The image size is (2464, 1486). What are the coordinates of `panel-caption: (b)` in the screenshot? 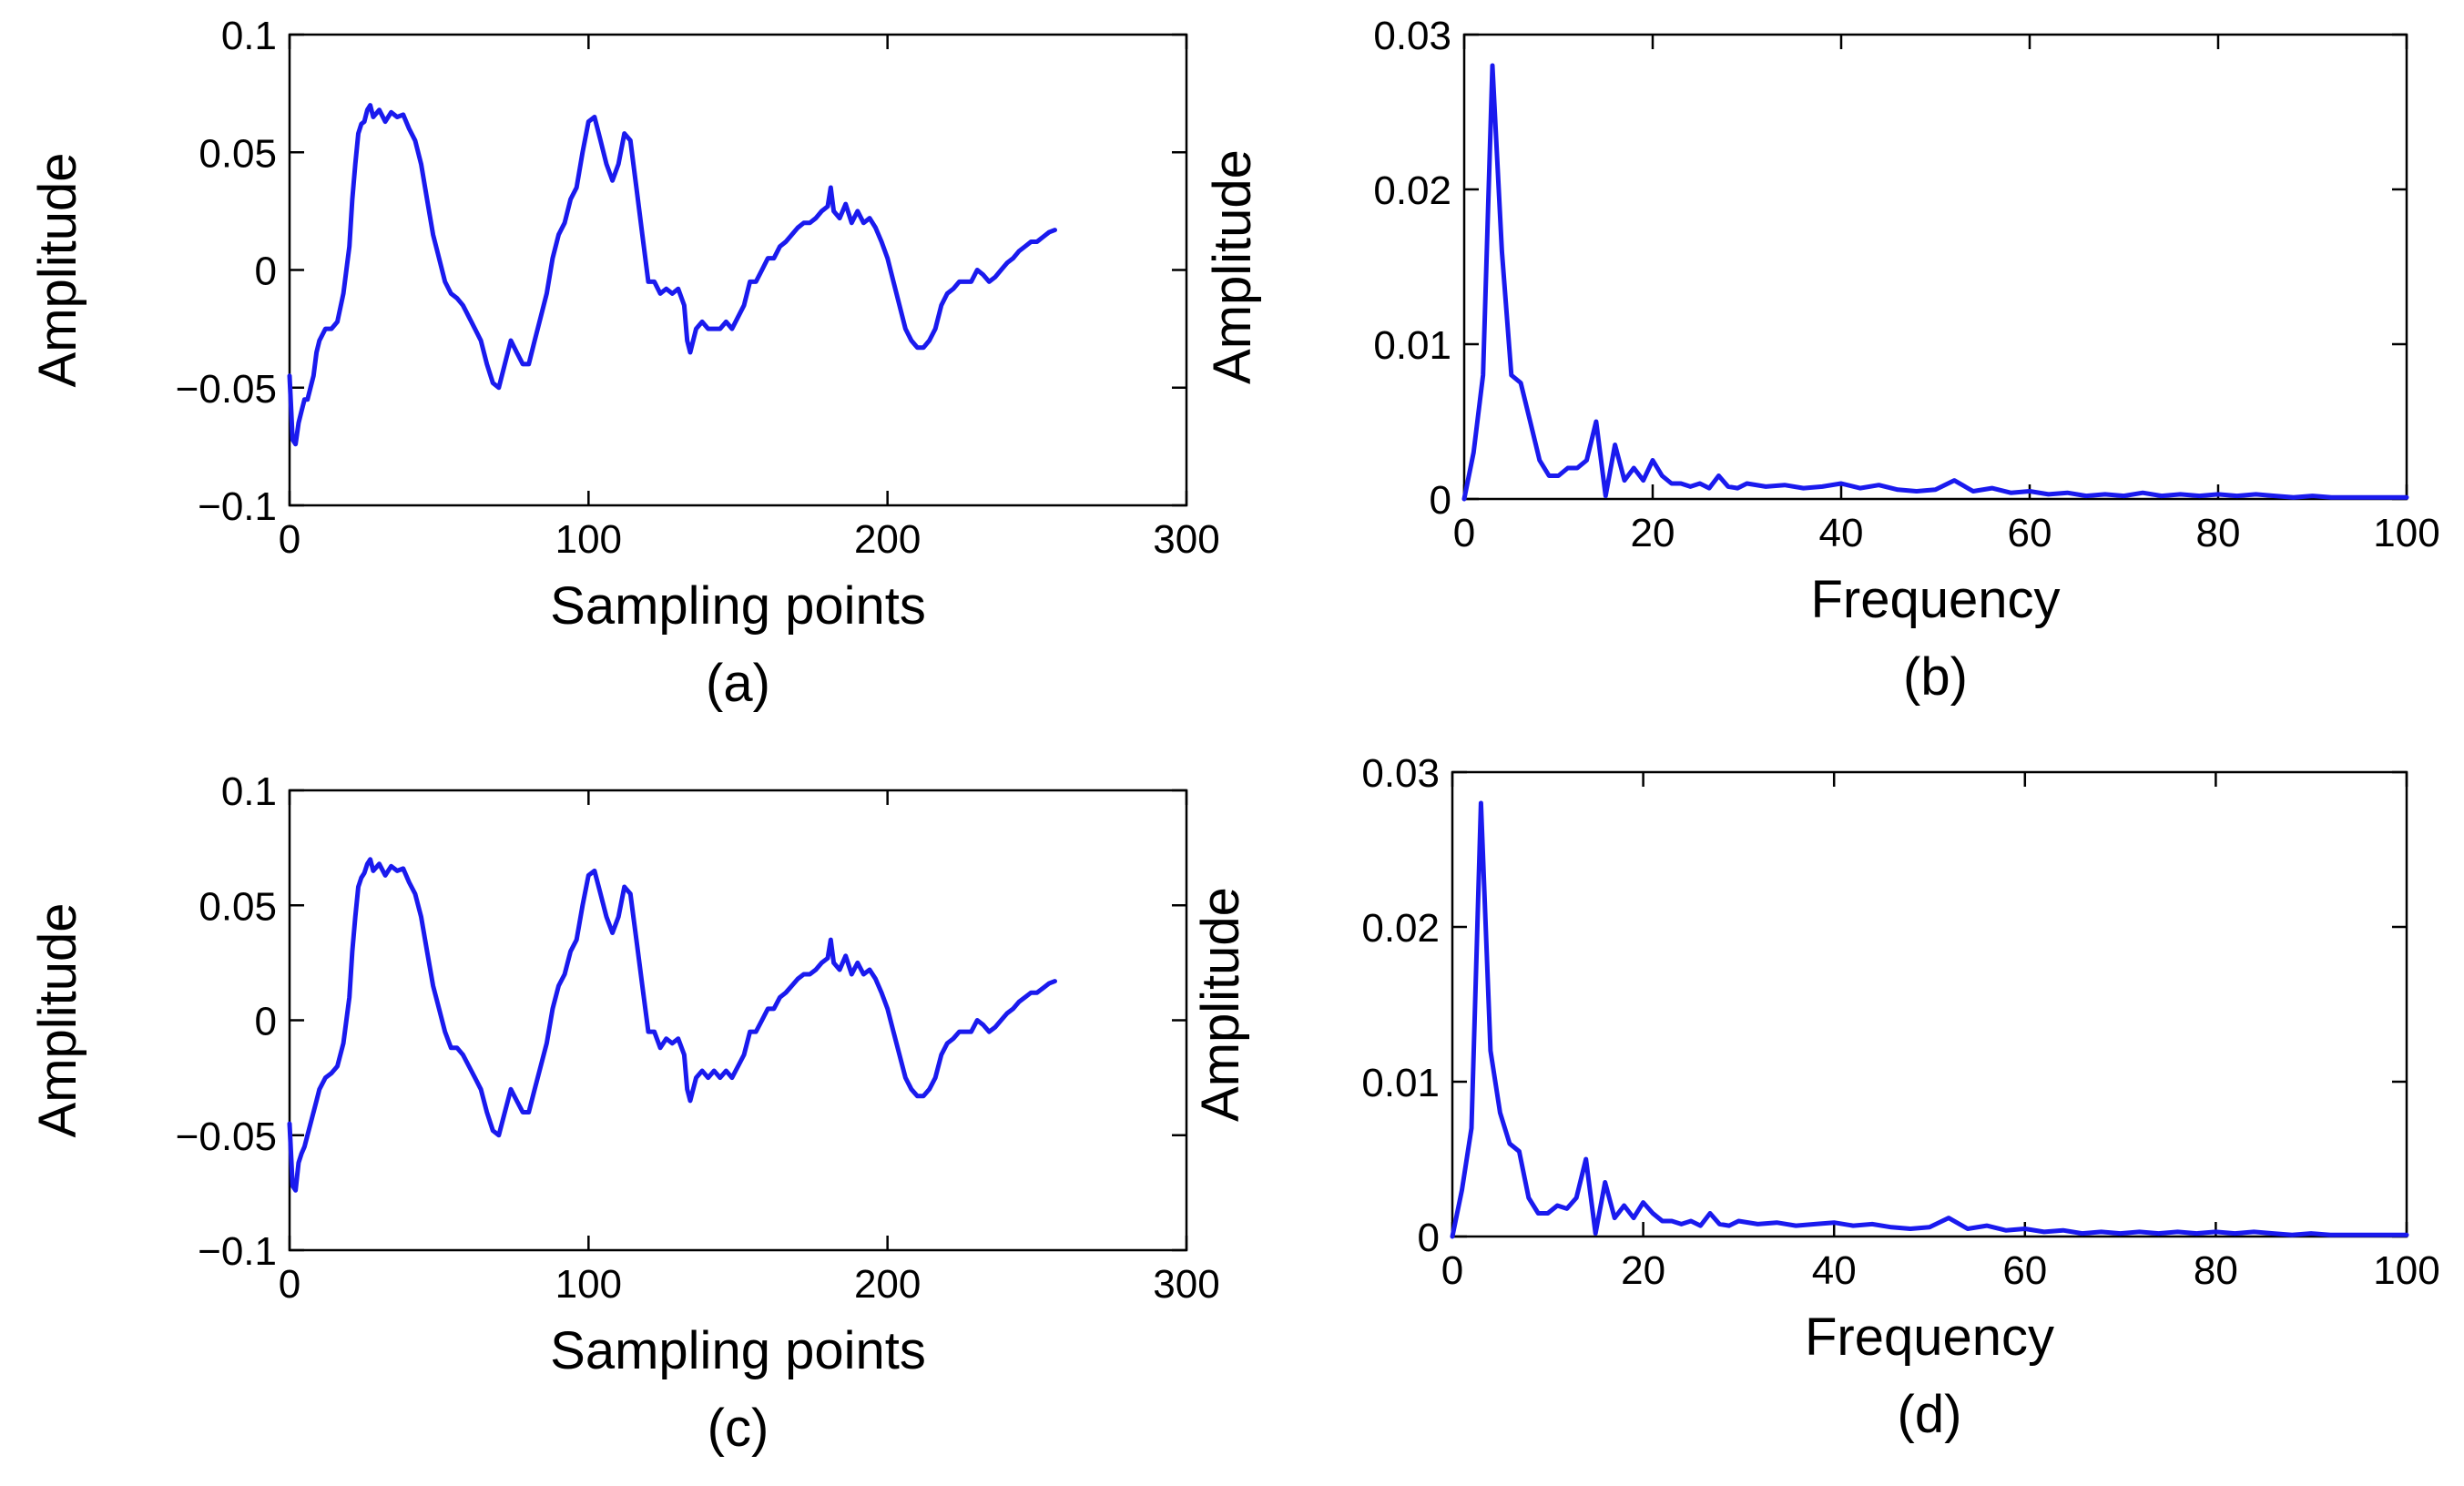 It's located at (1935, 677).